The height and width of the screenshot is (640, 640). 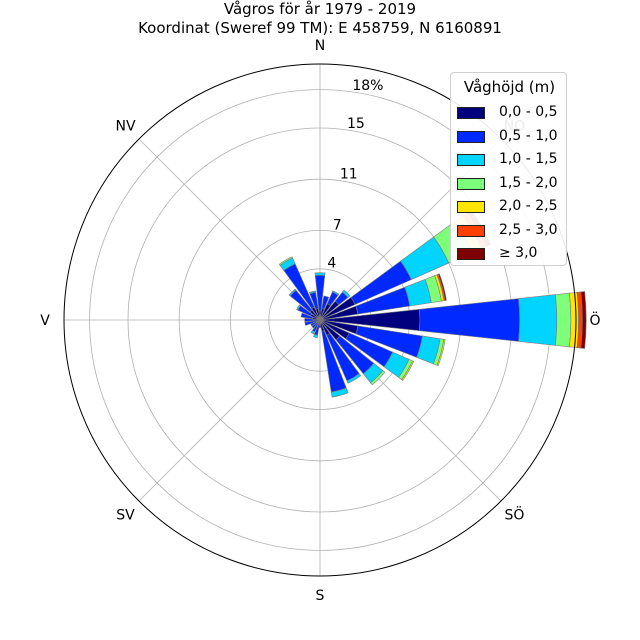 I want to click on legend-label: 2,0 - 2,5, so click(x=528, y=206).